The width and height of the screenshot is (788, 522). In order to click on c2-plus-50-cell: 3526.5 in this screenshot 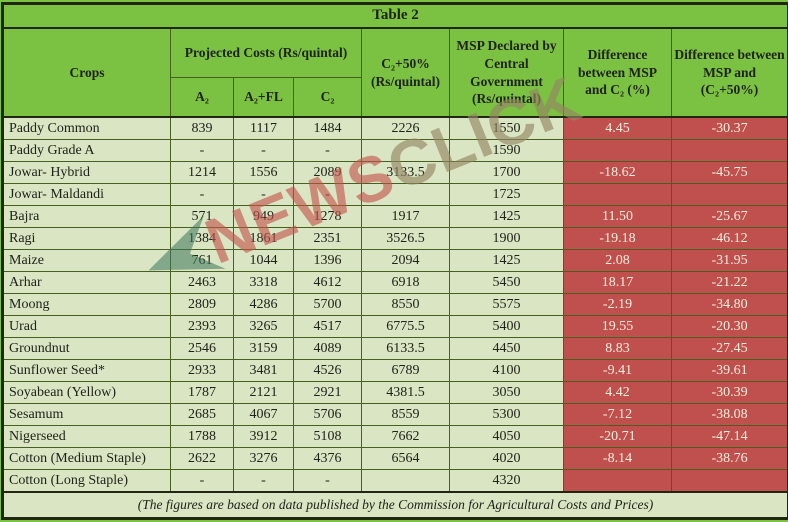, I will do `click(405, 238)`.